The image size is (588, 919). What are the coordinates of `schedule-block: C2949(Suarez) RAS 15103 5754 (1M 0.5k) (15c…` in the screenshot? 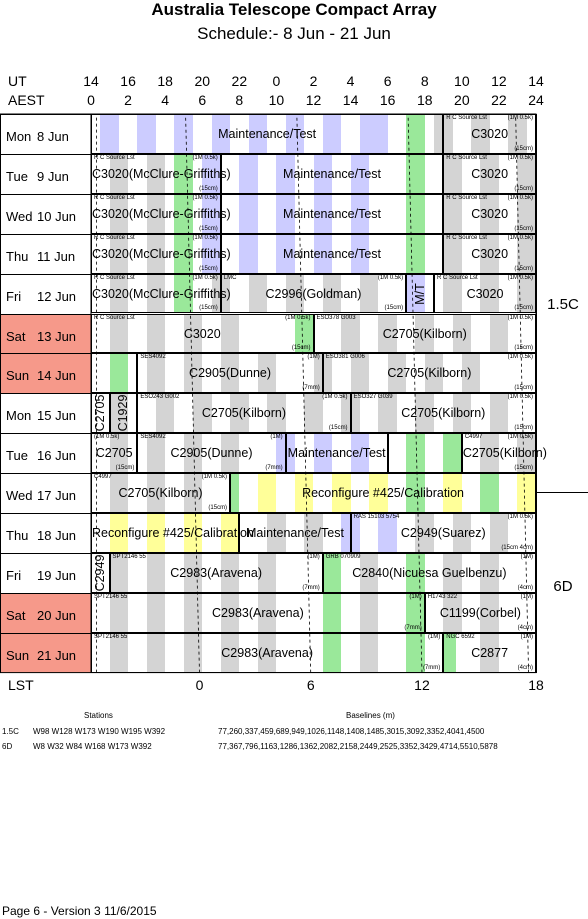 It's located at (443, 533).